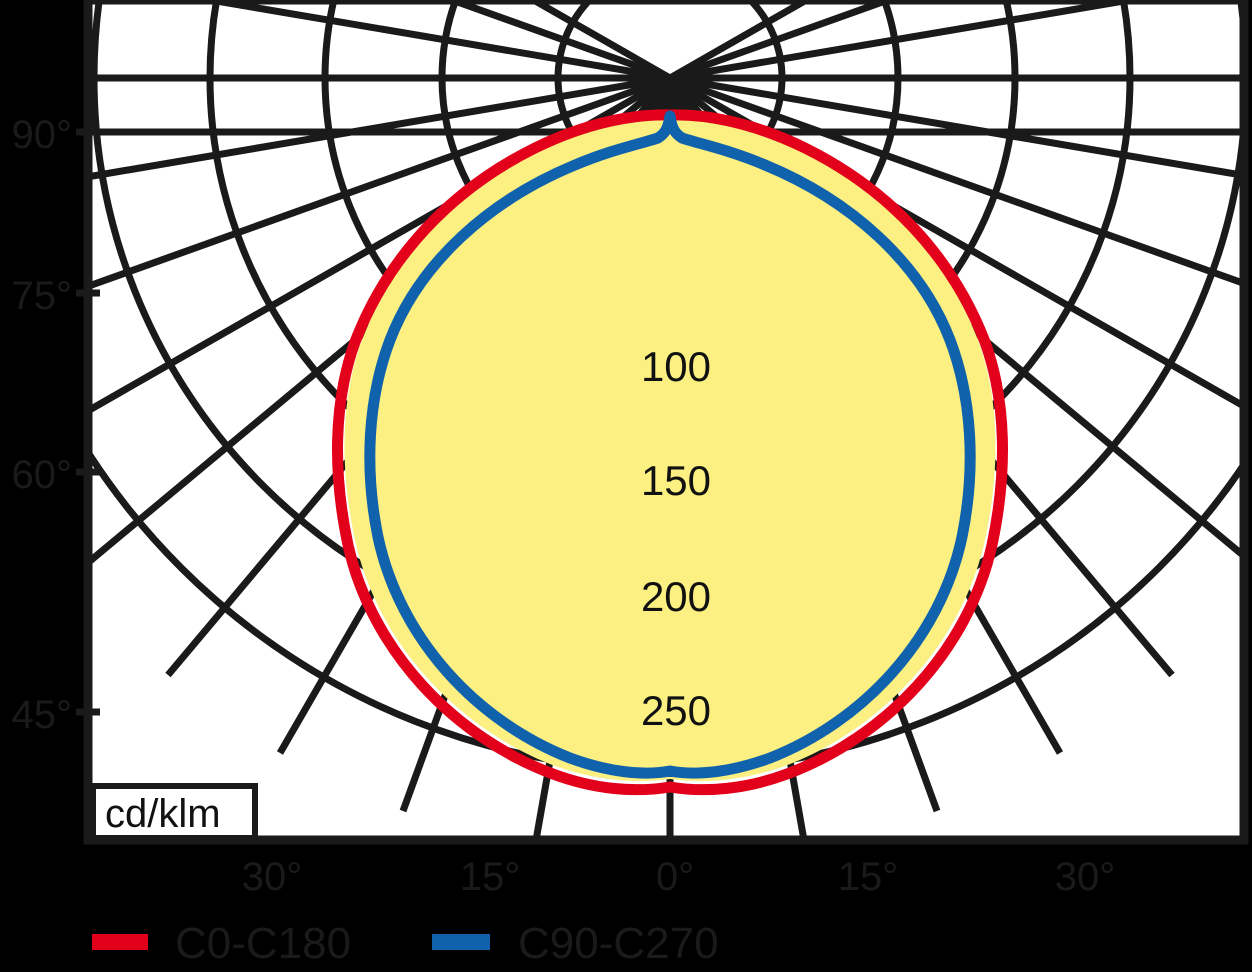 Image resolution: width=1252 pixels, height=972 pixels. What do you see at coordinates (405, 943) in the screenshot?
I see `legend: C0-C180 C90-C270` at bounding box center [405, 943].